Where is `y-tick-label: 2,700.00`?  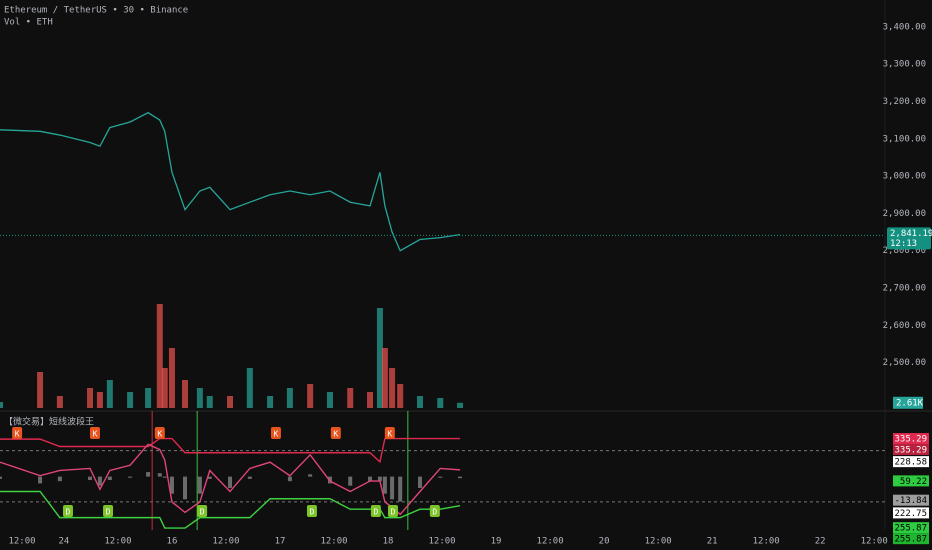 y-tick-label: 2,700.00 is located at coordinates (904, 289).